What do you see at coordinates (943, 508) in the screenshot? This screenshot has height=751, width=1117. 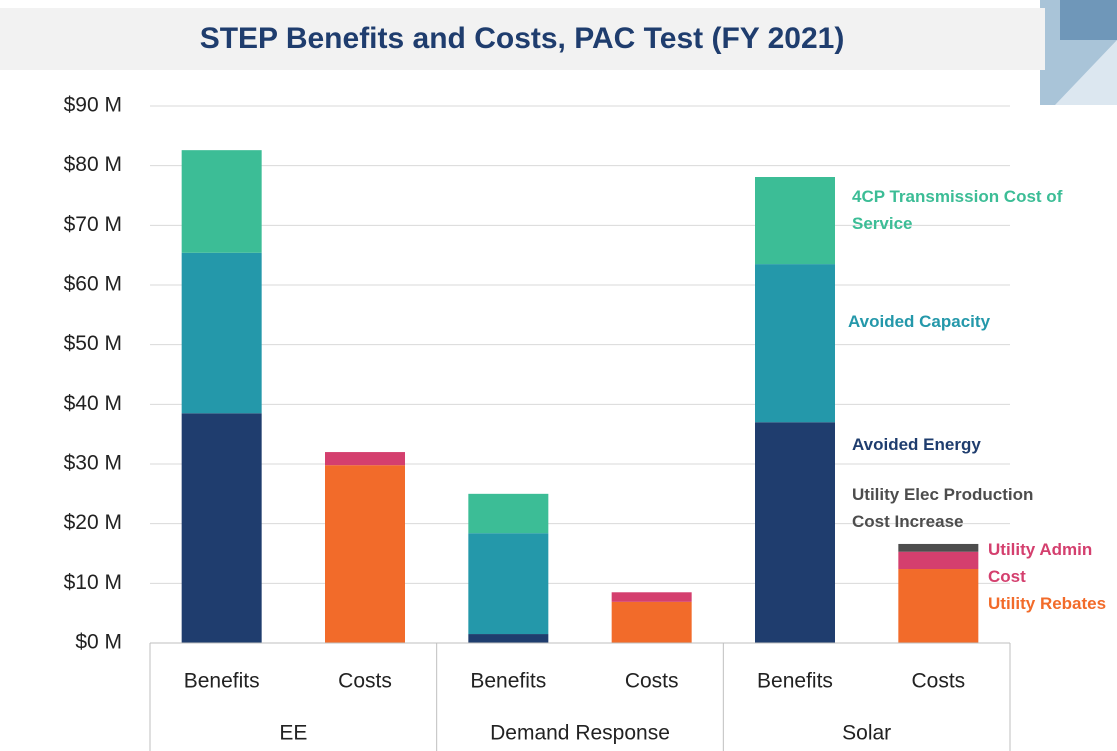 I see `legend-label: Utility Elec Production Cost Increase` at bounding box center [943, 508].